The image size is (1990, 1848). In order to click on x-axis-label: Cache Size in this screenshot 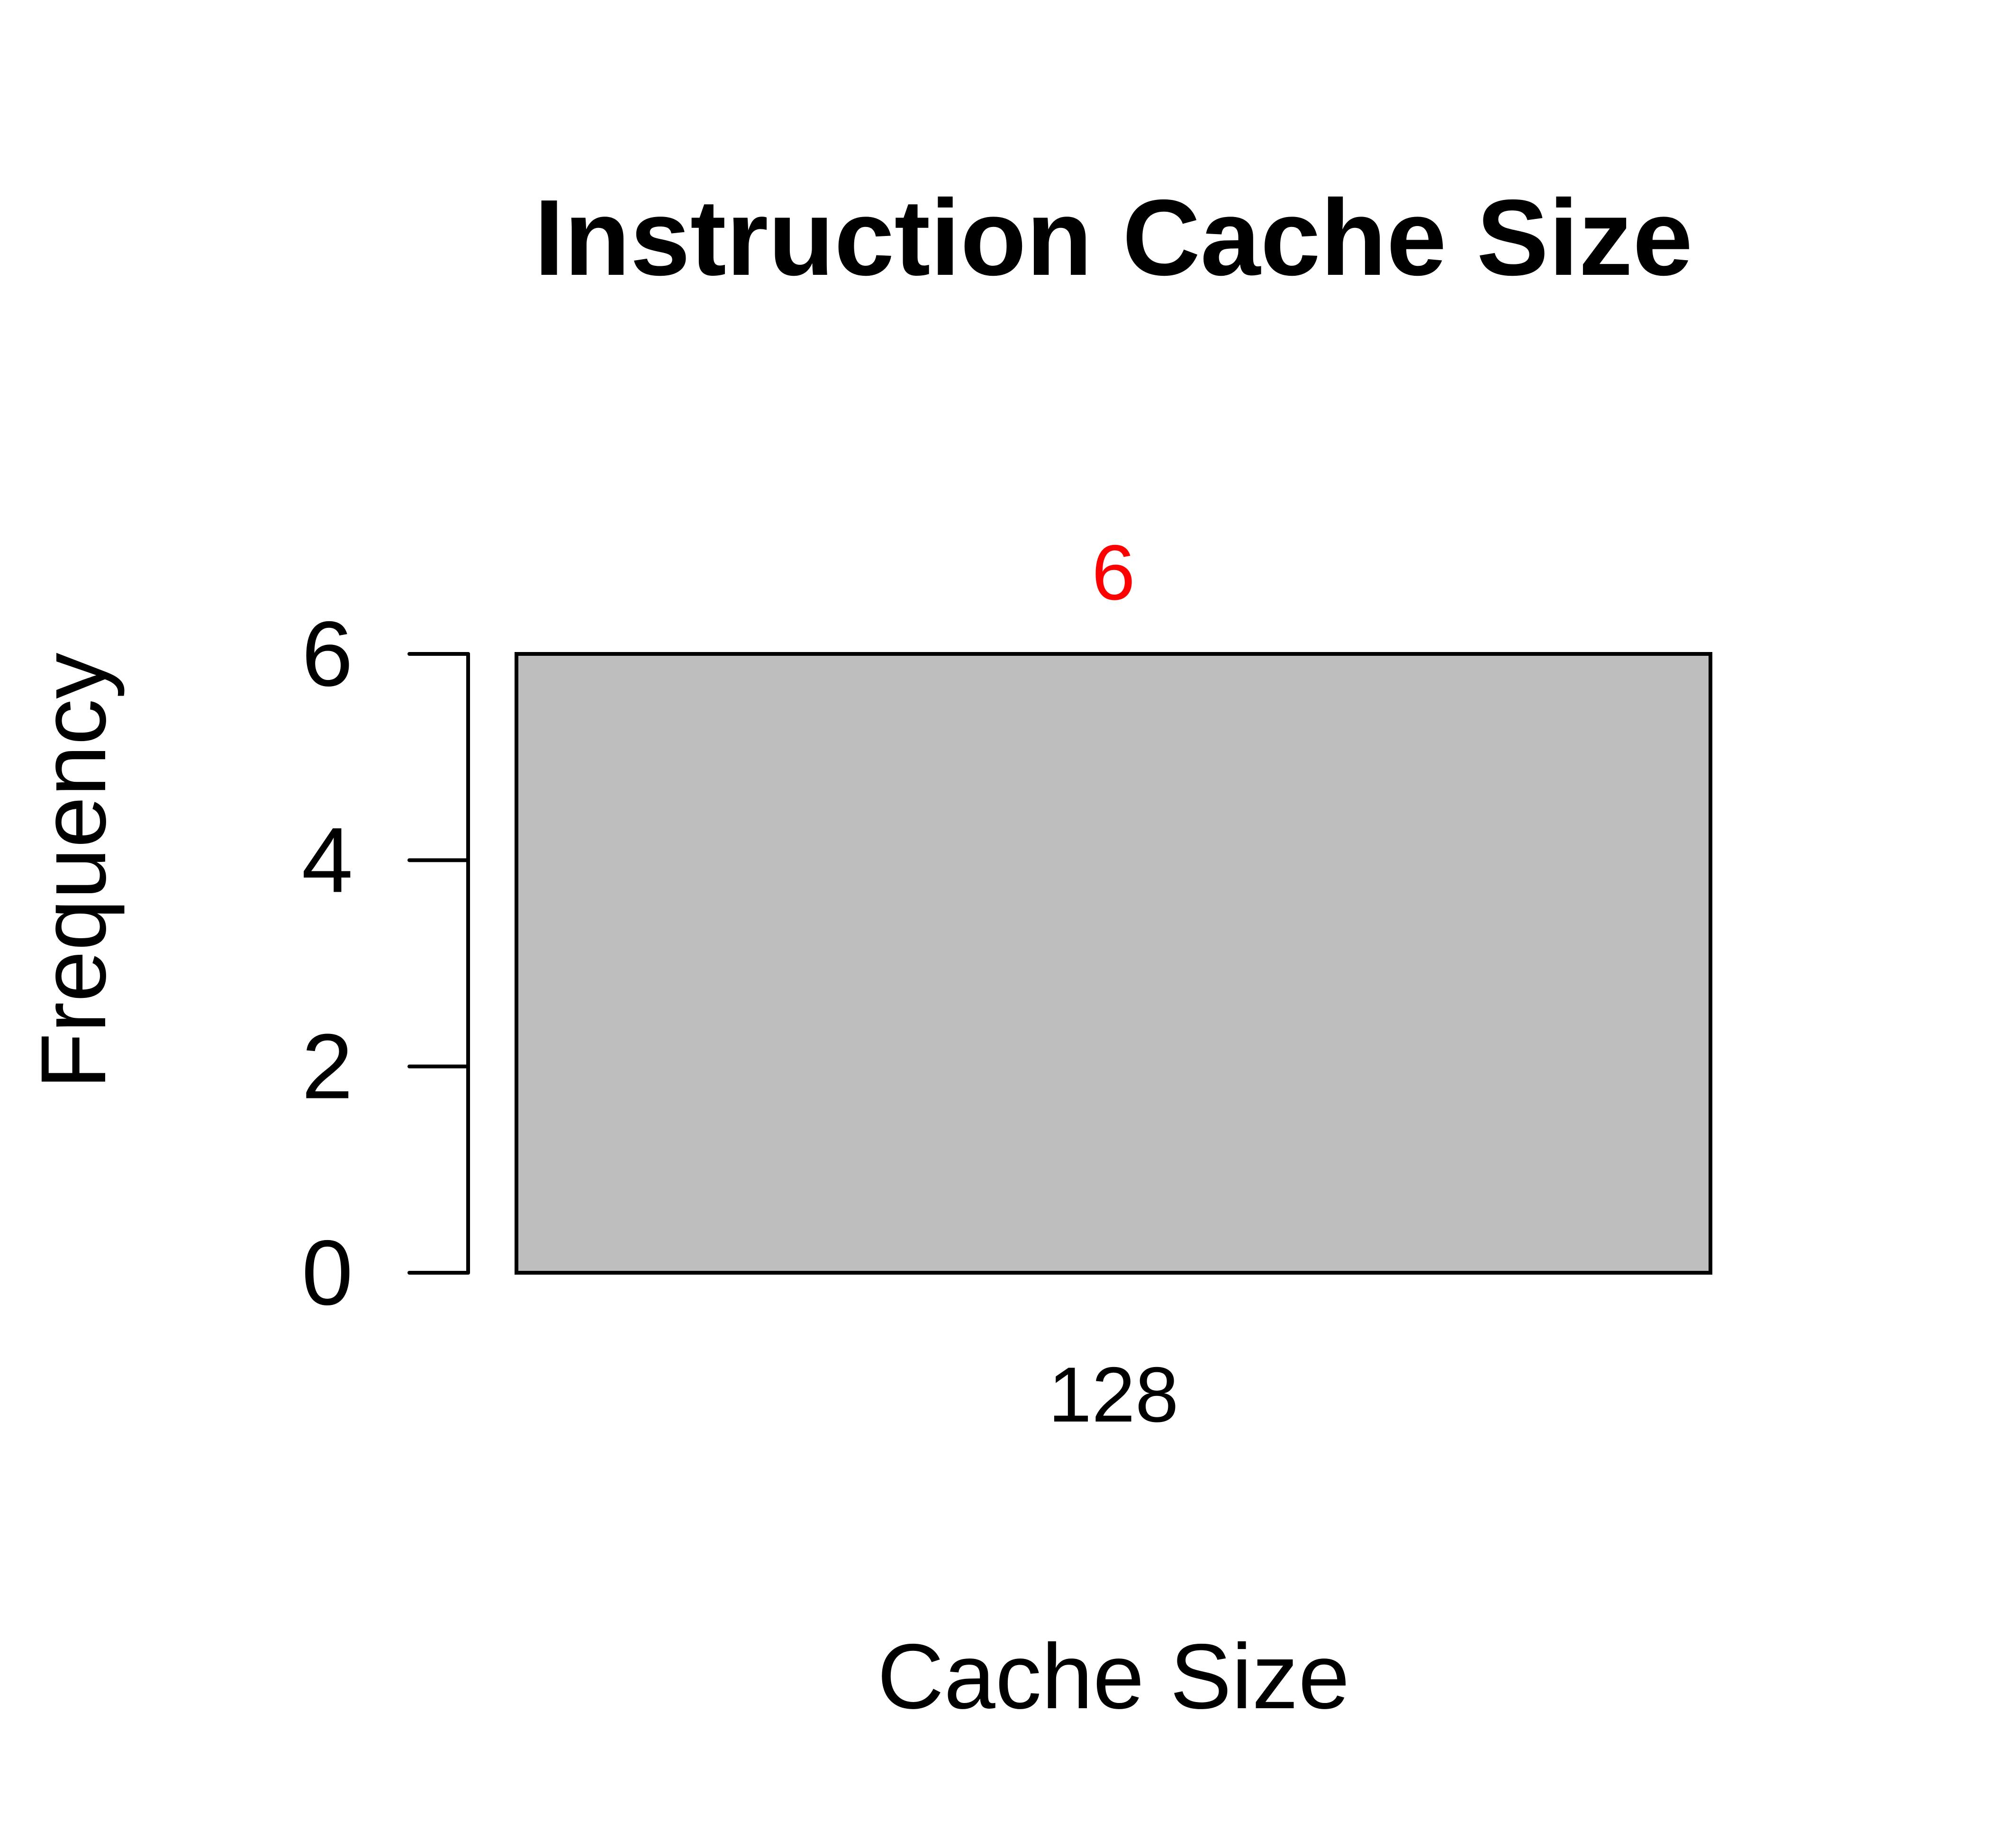, I will do `click(1113, 1677)`.